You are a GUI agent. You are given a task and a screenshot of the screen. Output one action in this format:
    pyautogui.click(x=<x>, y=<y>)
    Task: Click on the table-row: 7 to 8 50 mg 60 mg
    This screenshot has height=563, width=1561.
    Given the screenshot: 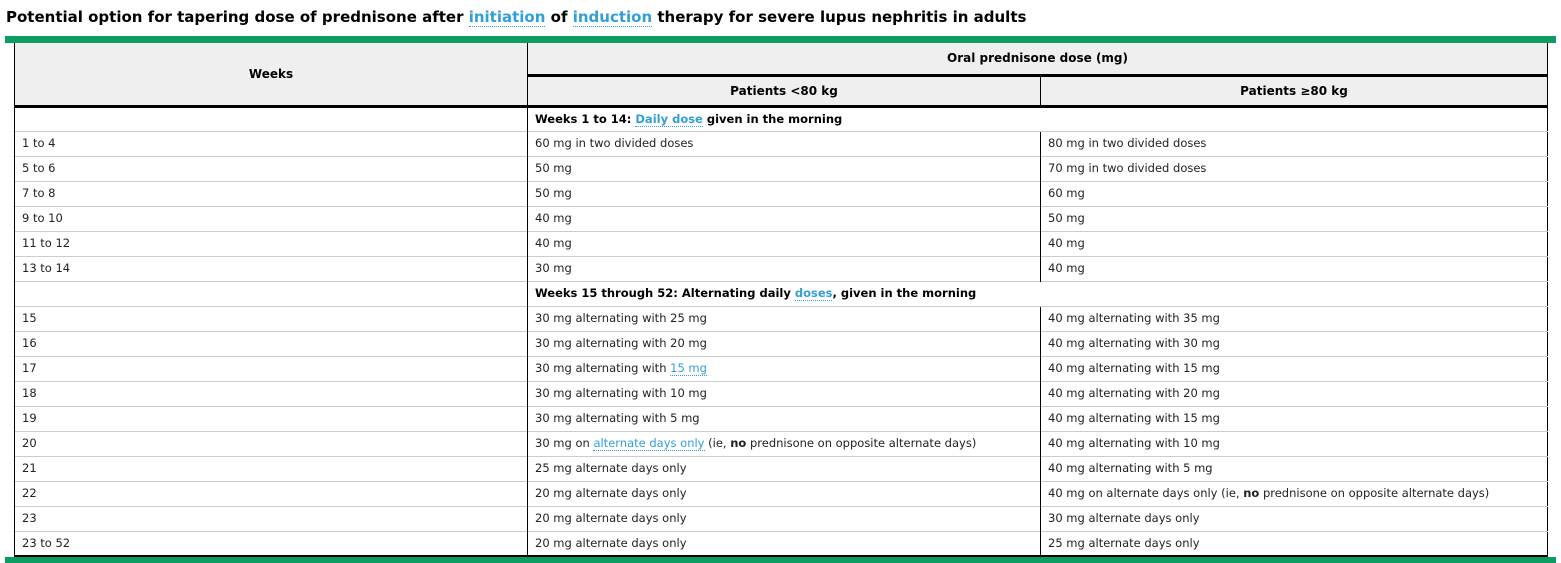 What is the action you would take?
    pyautogui.click(x=781, y=193)
    